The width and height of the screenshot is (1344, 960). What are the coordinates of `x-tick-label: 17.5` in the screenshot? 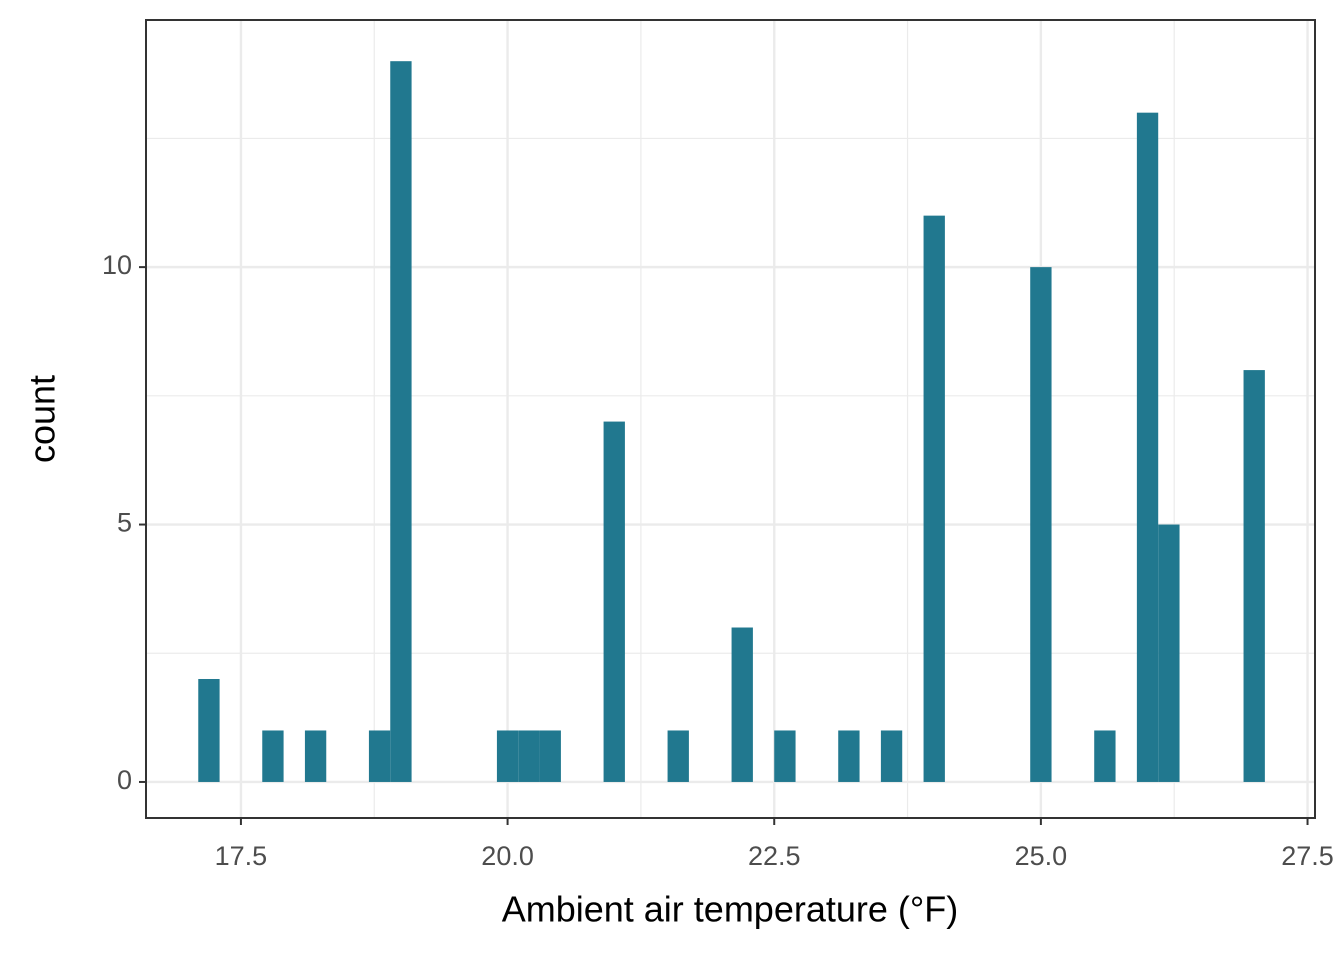 It's located at (241, 856).